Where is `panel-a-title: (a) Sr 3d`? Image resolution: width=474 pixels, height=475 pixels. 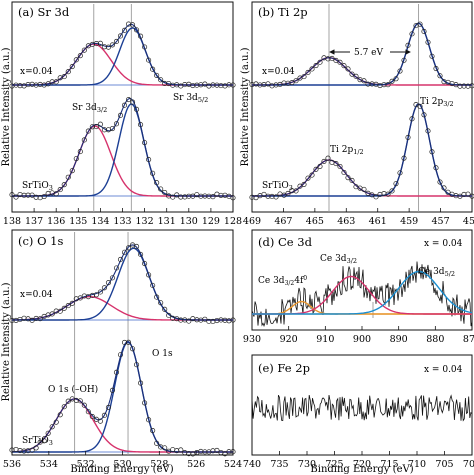 panel-a-title: (a) Sr 3d is located at coordinates (44, 12).